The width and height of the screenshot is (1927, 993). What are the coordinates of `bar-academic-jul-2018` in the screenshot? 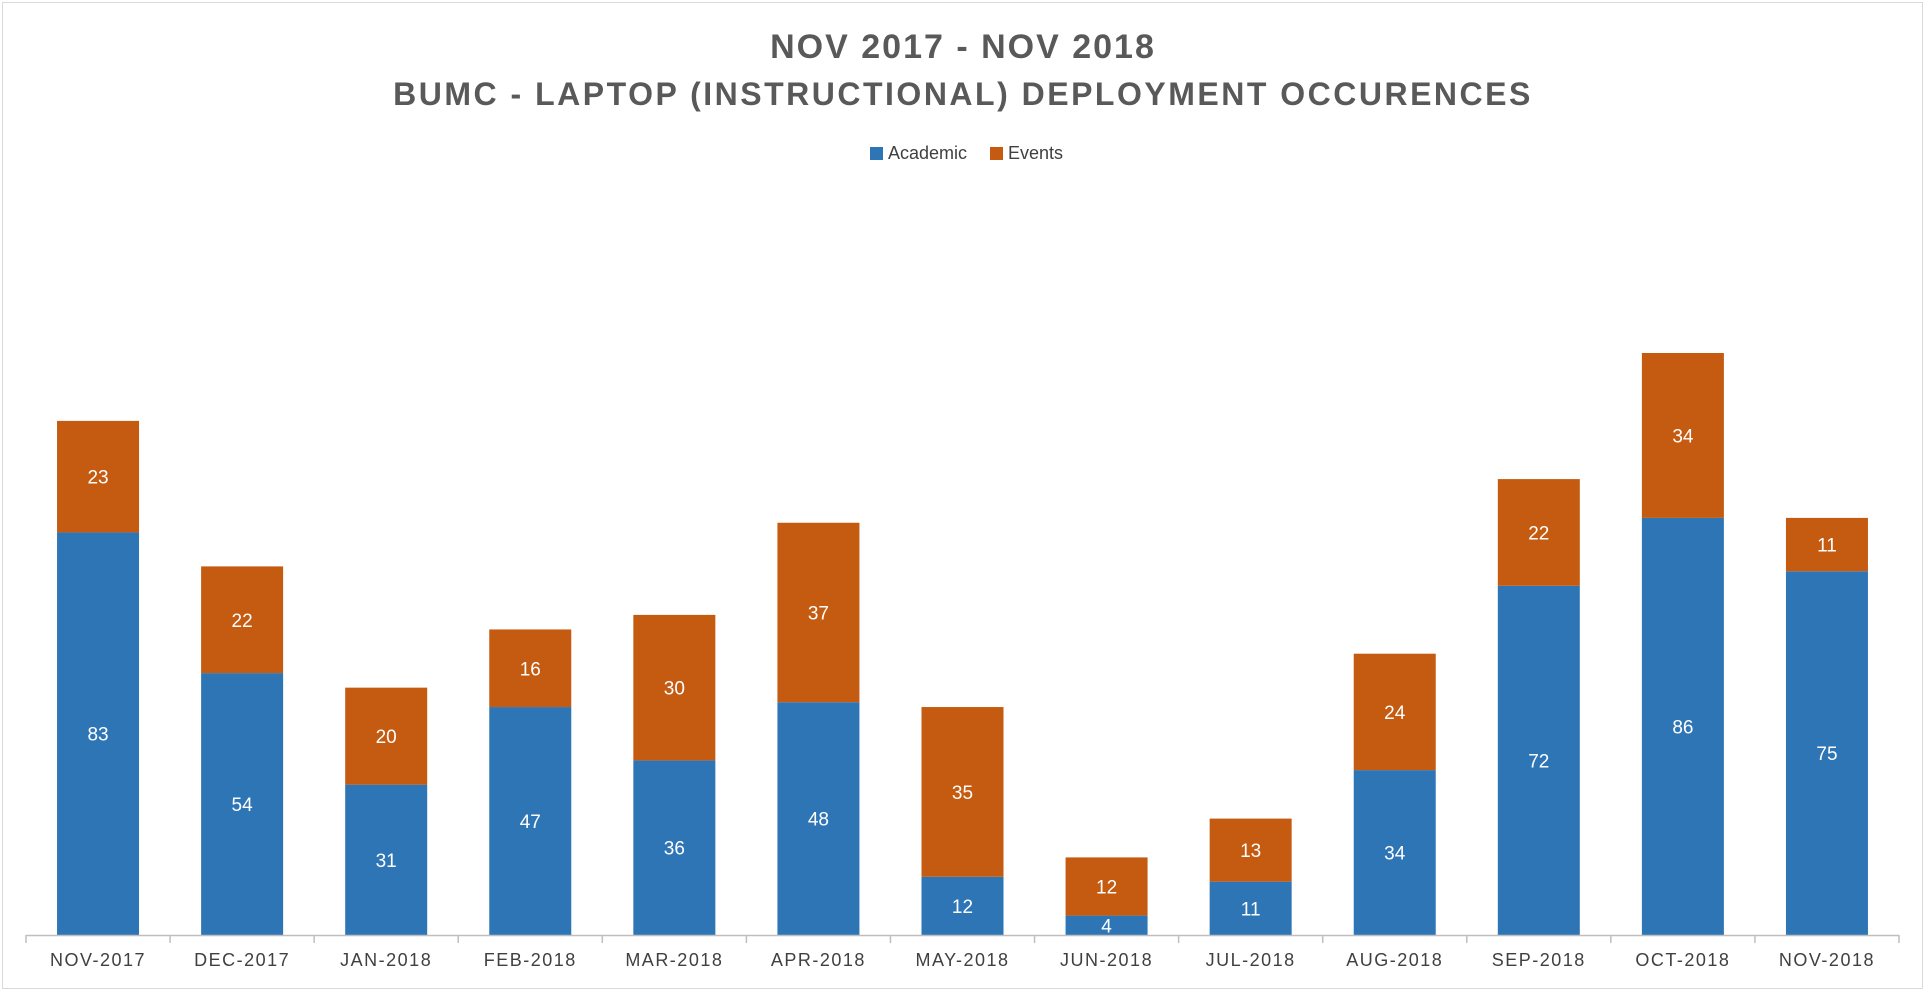 It's located at (1250, 908).